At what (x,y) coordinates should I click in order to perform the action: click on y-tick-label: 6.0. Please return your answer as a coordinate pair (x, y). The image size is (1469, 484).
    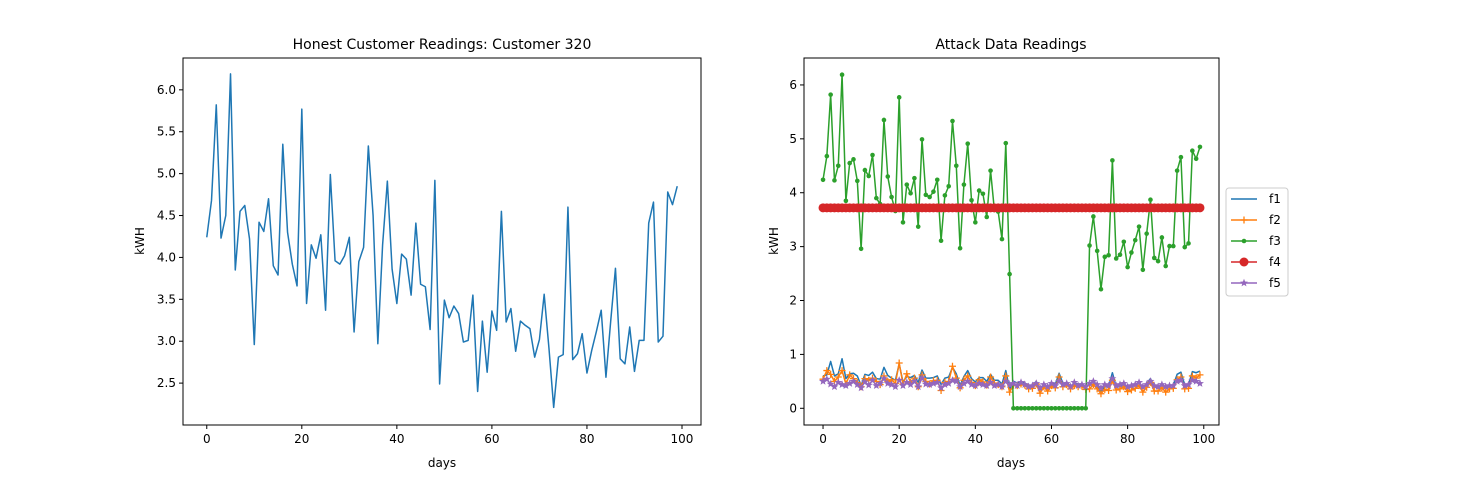
    Looking at the image, I should click on (166, 90).